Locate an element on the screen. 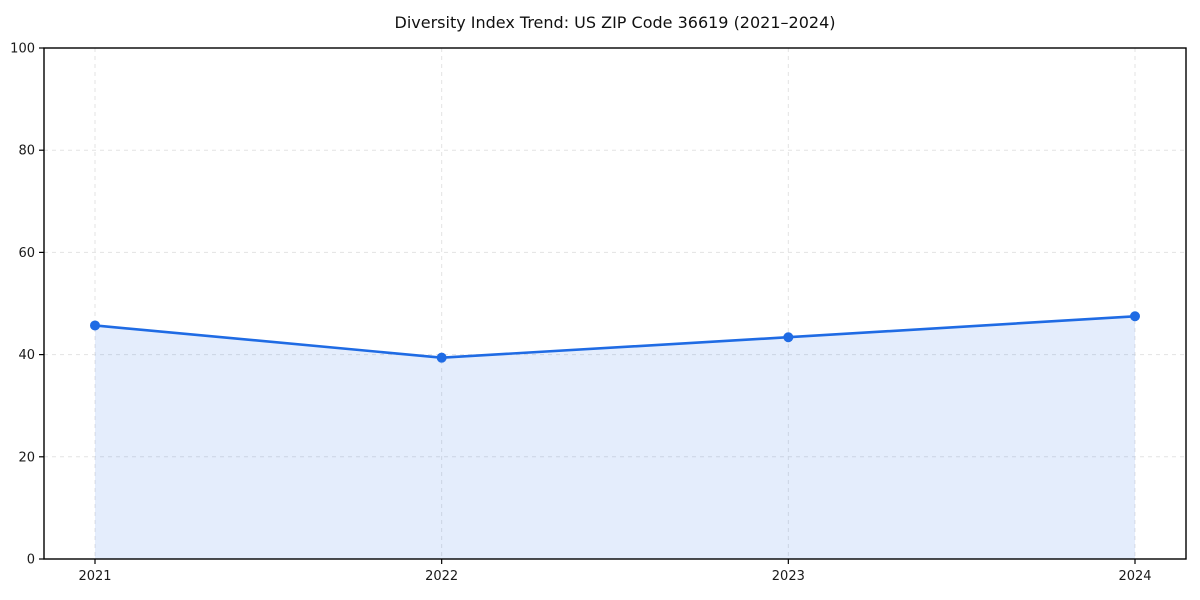 The width and height of the screenshot is (1200, 600). y-tick-label: 60 is located at coordinates (26, 253).